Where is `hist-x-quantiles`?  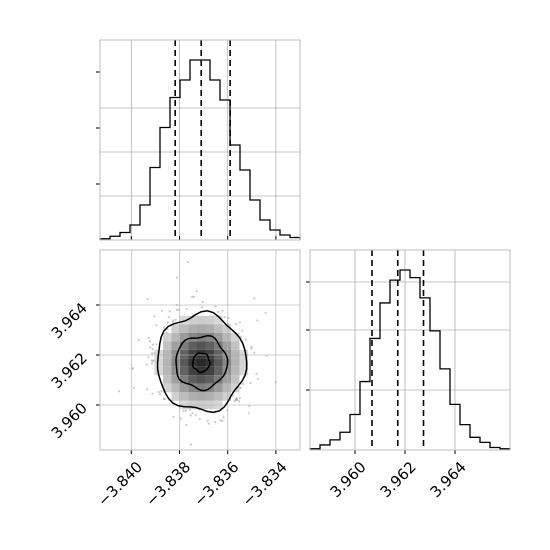 hist-x-quantiles is located at coordinates (202, 140).